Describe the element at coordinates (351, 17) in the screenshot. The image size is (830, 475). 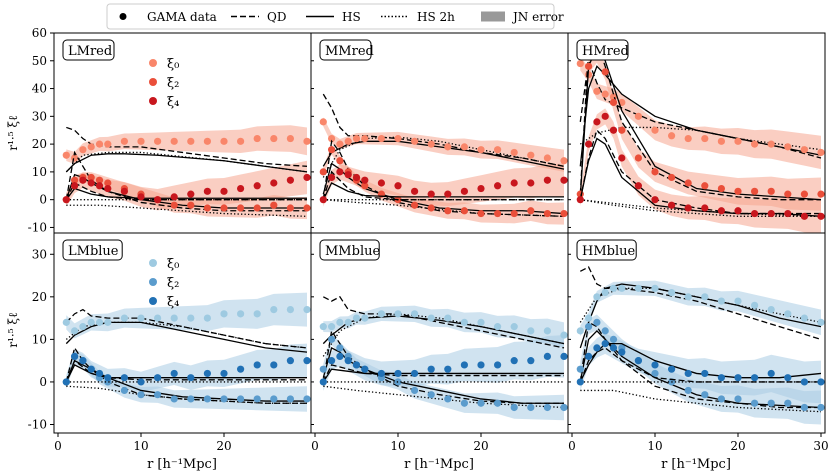
I see `legend-label-2: HS` at that location.